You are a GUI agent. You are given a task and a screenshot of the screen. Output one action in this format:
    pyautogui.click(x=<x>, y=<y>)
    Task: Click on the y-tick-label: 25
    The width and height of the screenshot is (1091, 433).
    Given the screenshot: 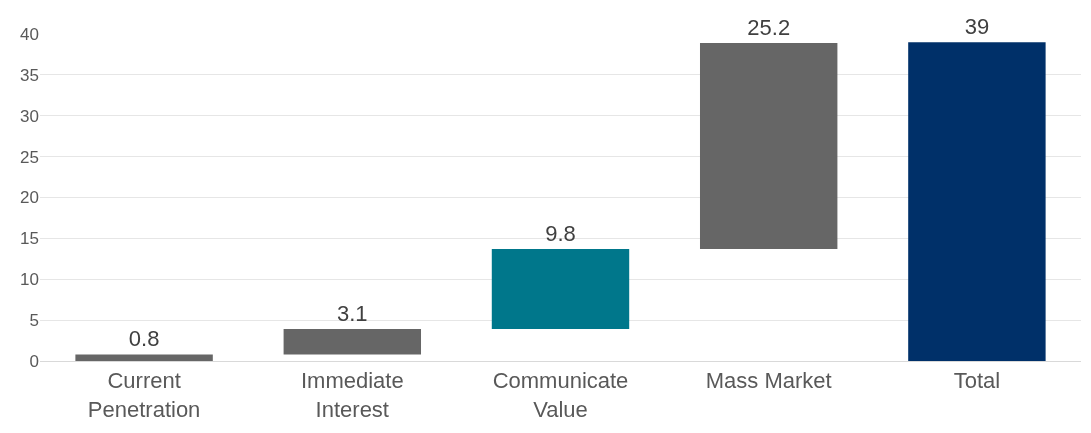 What is the action you would take?
    pyautogui.click(x=29, y=157)
    